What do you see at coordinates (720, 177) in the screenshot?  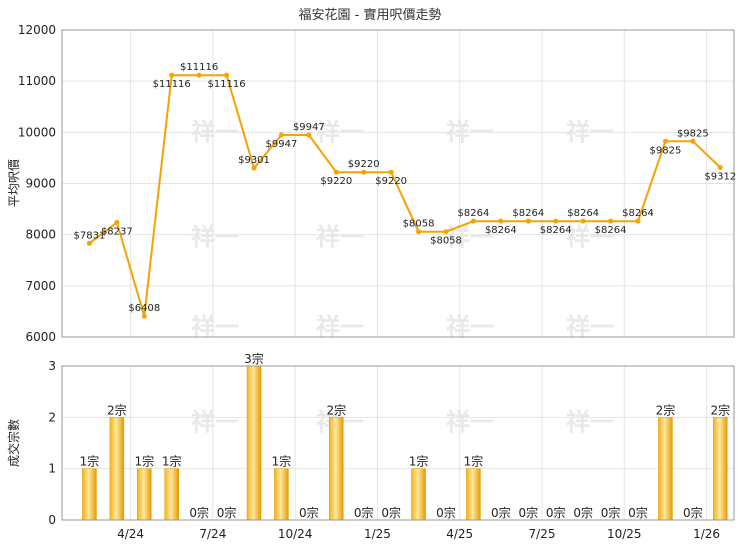 I see `price-label-23: $9312` at bounding box center [720, 177].